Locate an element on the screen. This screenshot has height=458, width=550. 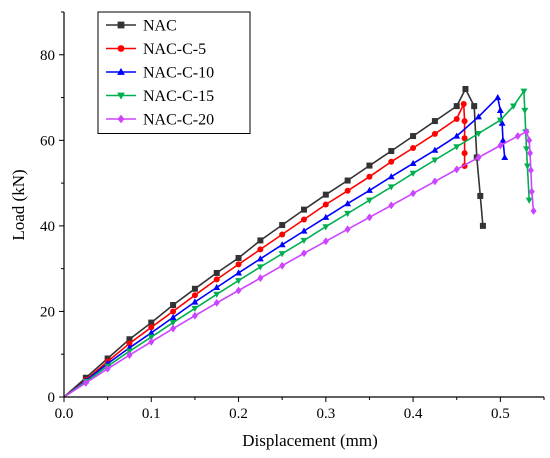
legend-item: NAC-C-15 is located at coordinates (160, 96).